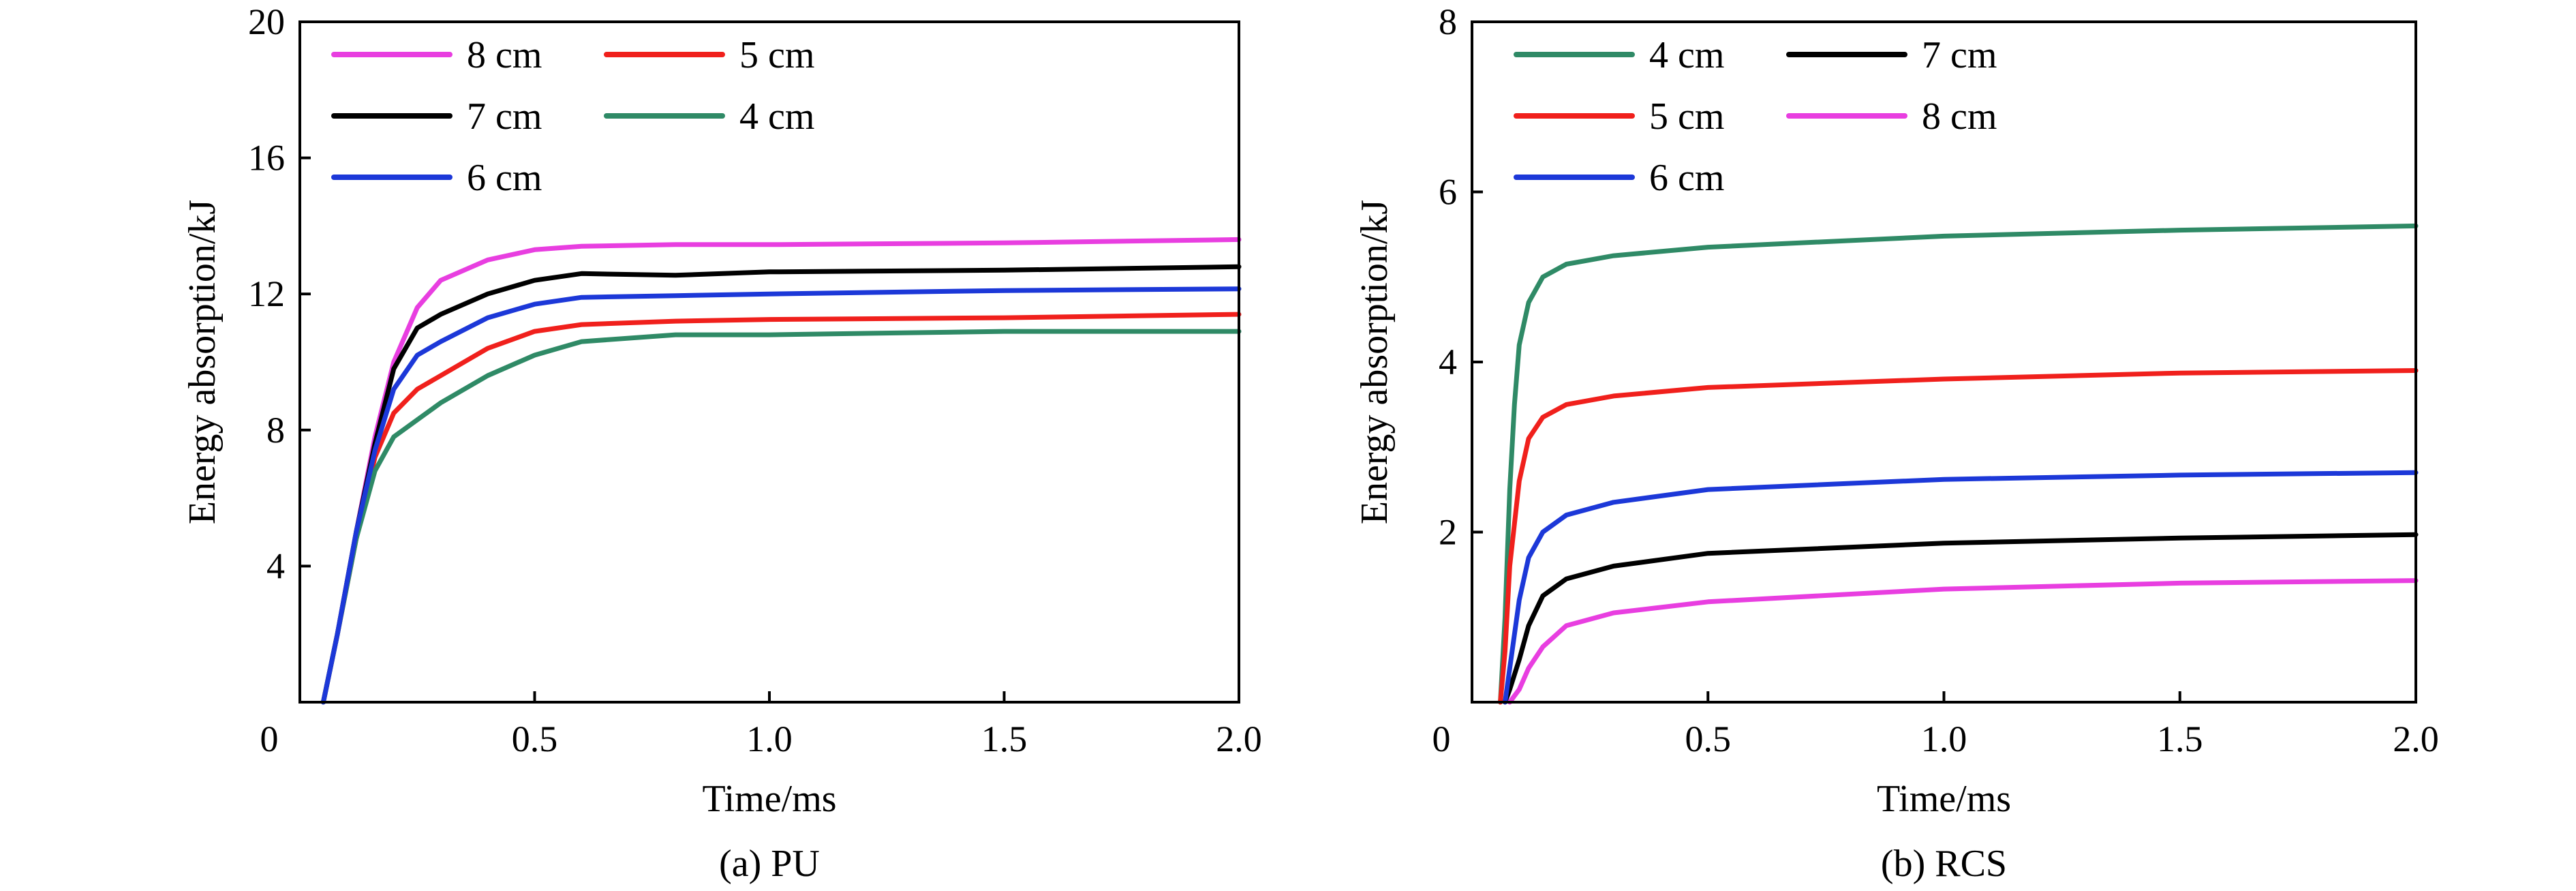 Image resolution: width=2576 pixels, height=891 pixels. Describe the element at coordinates (1944, 864) in the screenshot. I see `panel-caption: (b) RCS` at that location.